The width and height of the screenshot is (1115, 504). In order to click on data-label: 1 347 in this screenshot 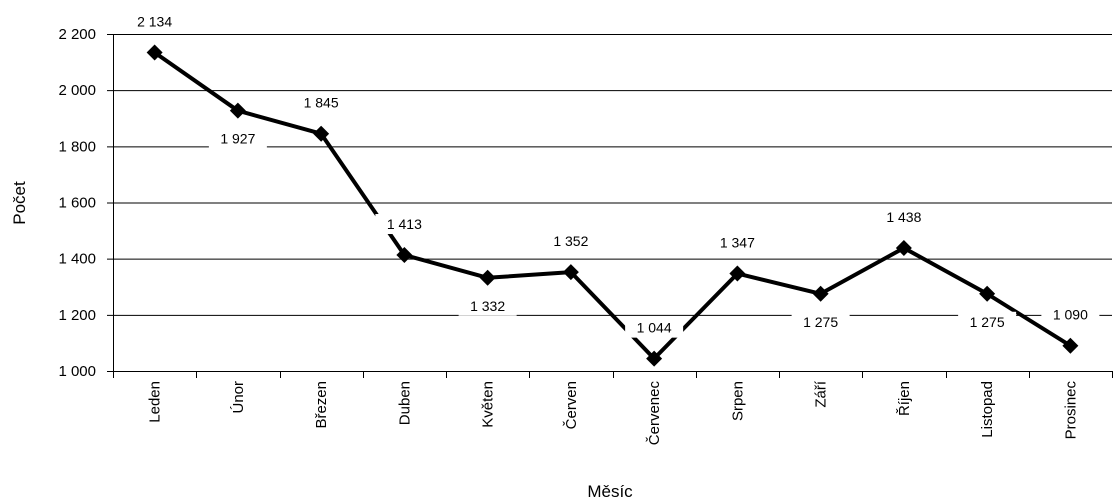, I will do `click(737, 243)`.